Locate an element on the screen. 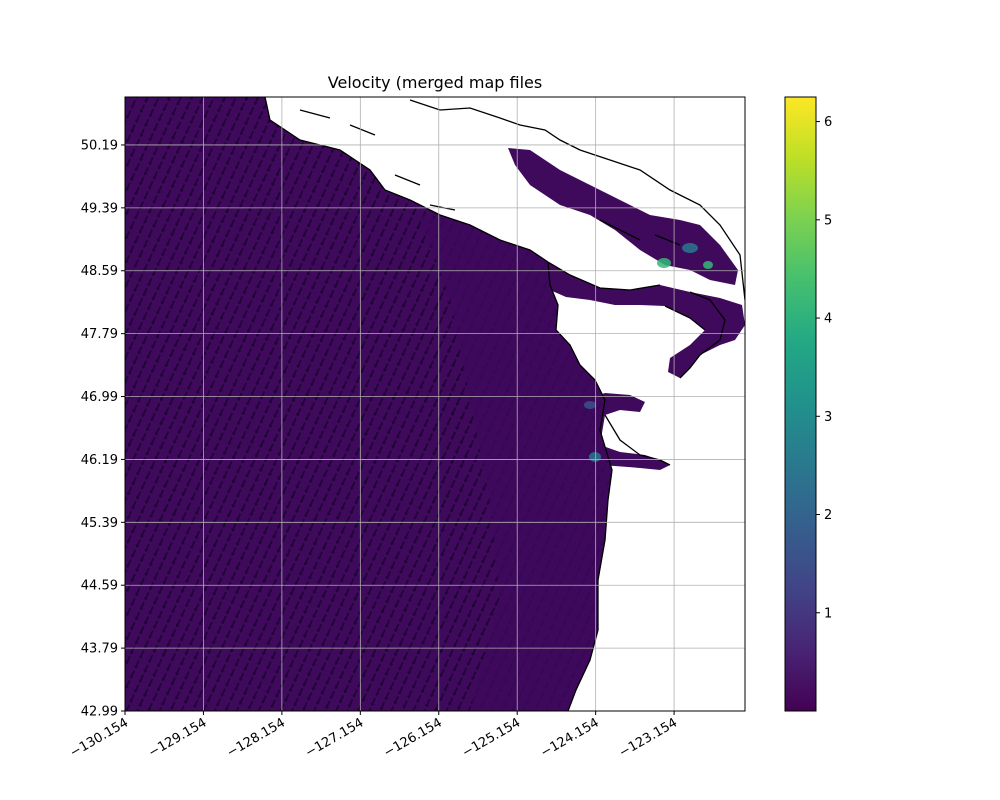 The image size is (1000, 800). x-tick-label: −126.154 is located at coordinates (412, 737).